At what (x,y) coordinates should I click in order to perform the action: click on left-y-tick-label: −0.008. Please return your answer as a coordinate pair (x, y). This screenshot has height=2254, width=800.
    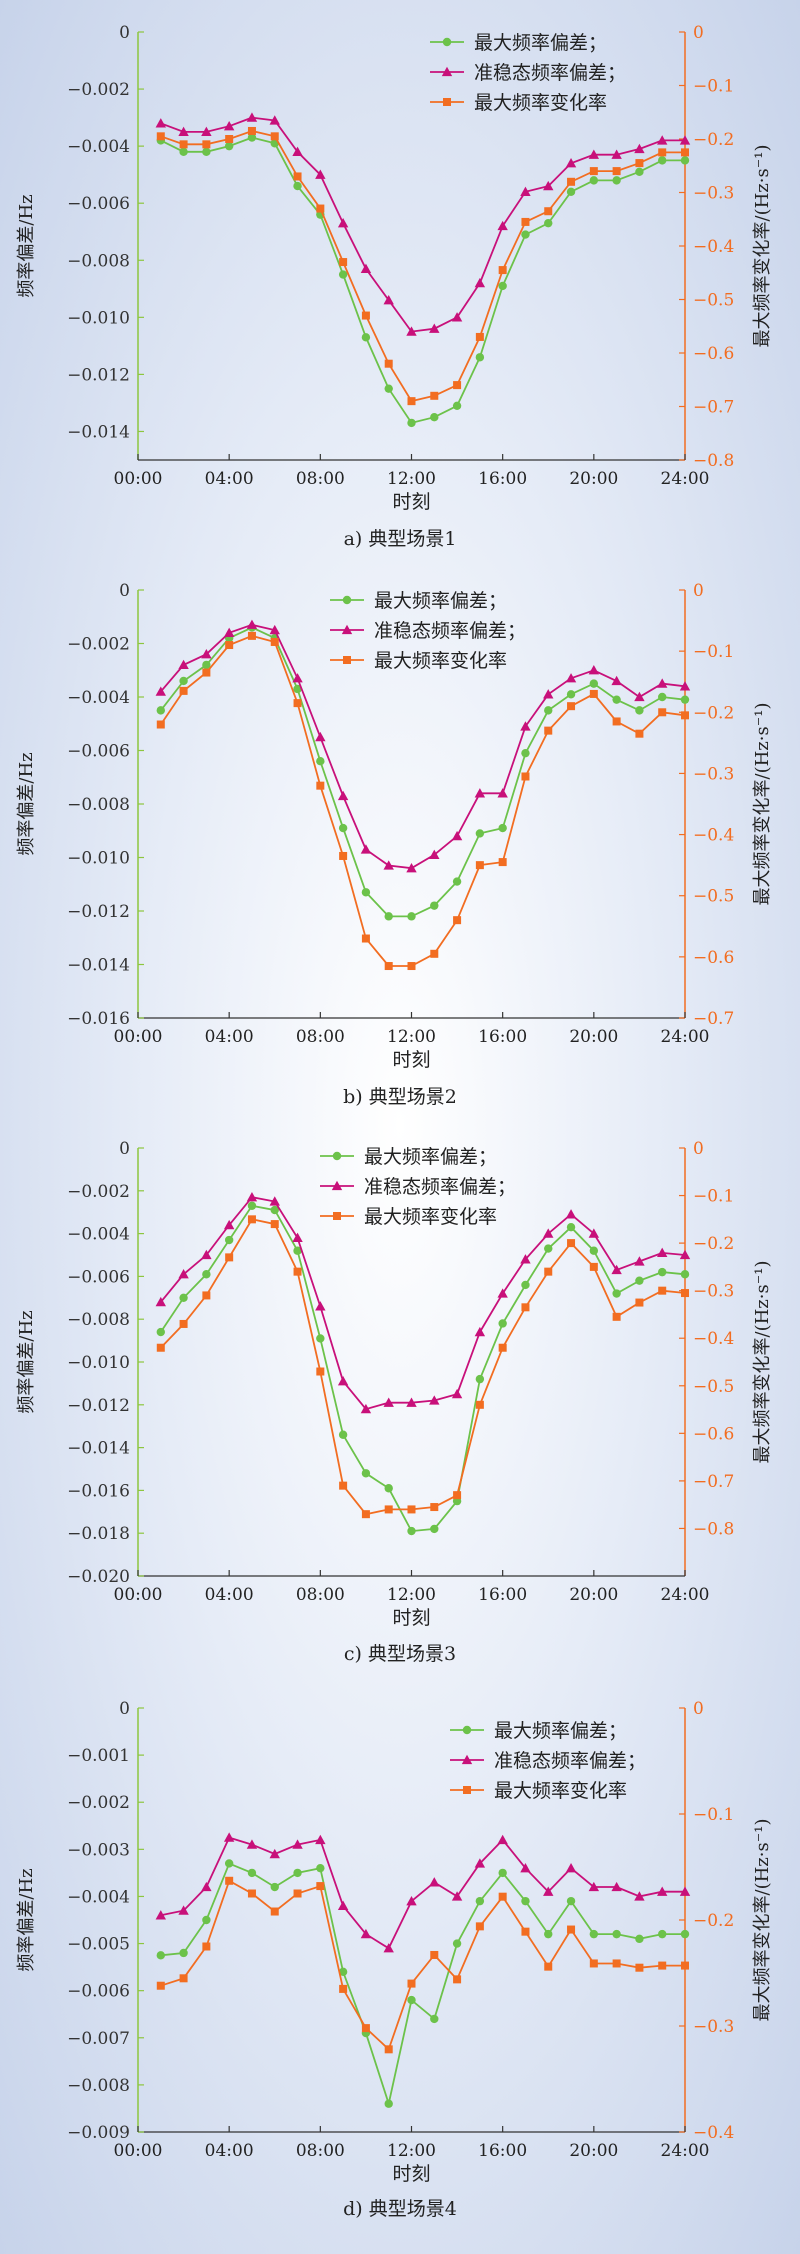
    Looking at the image, I should click on (98, 2086).